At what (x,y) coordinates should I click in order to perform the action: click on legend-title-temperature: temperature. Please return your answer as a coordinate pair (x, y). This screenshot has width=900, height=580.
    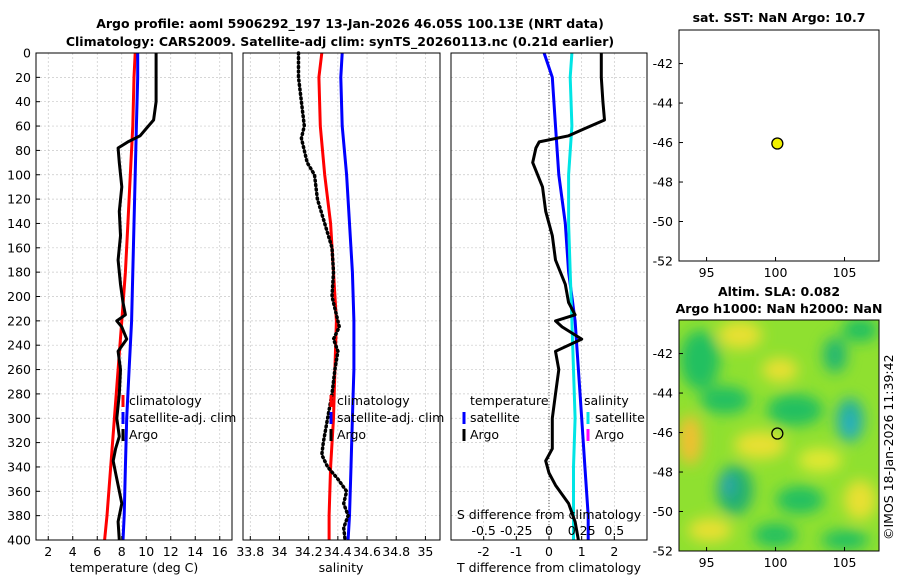
    Looking at the image, I should click on (509, 400).